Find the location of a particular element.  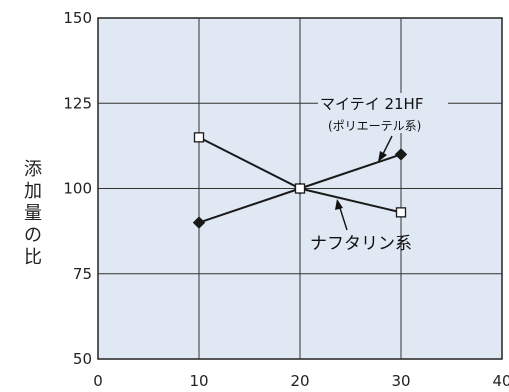

series-2-arrow is located at coordinates (343, 217).